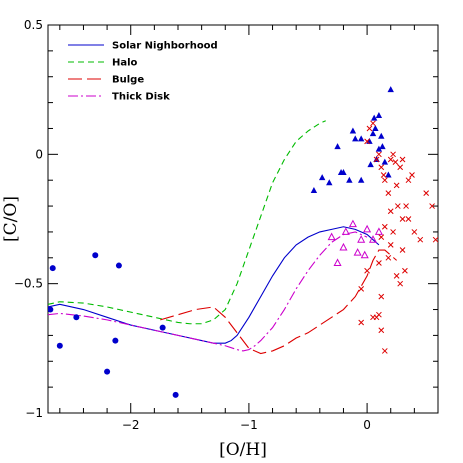 This screenshot has height=463, width=463. What do you see at coordinates (143, 72) in the screenshot?
I see `legend: Solar Nighborhood Halo Bulge Thick Disk` at bounding box center [143, 72].